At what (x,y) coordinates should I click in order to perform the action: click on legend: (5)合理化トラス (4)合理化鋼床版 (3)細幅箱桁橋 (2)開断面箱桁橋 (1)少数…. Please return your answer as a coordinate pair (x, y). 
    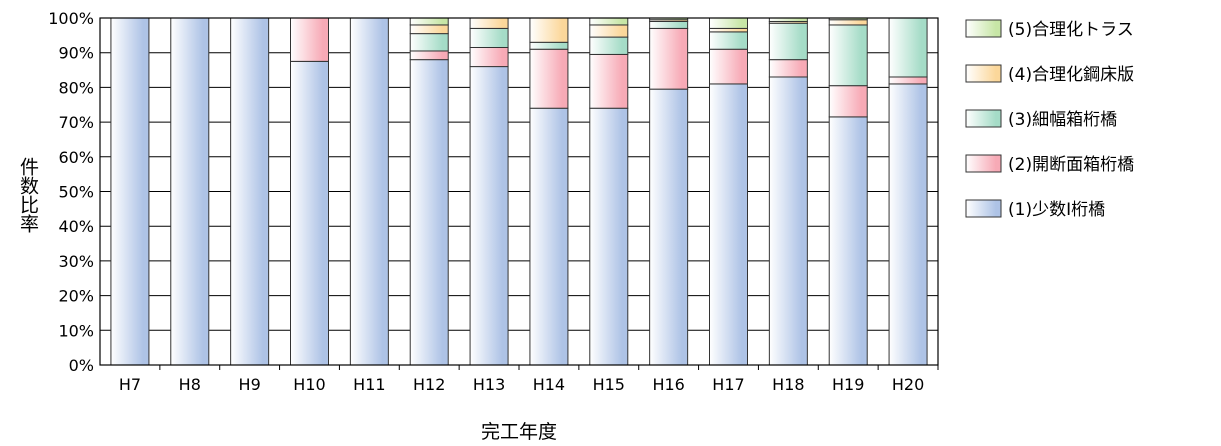
    Looking at the image, I should click on (1049, 119).